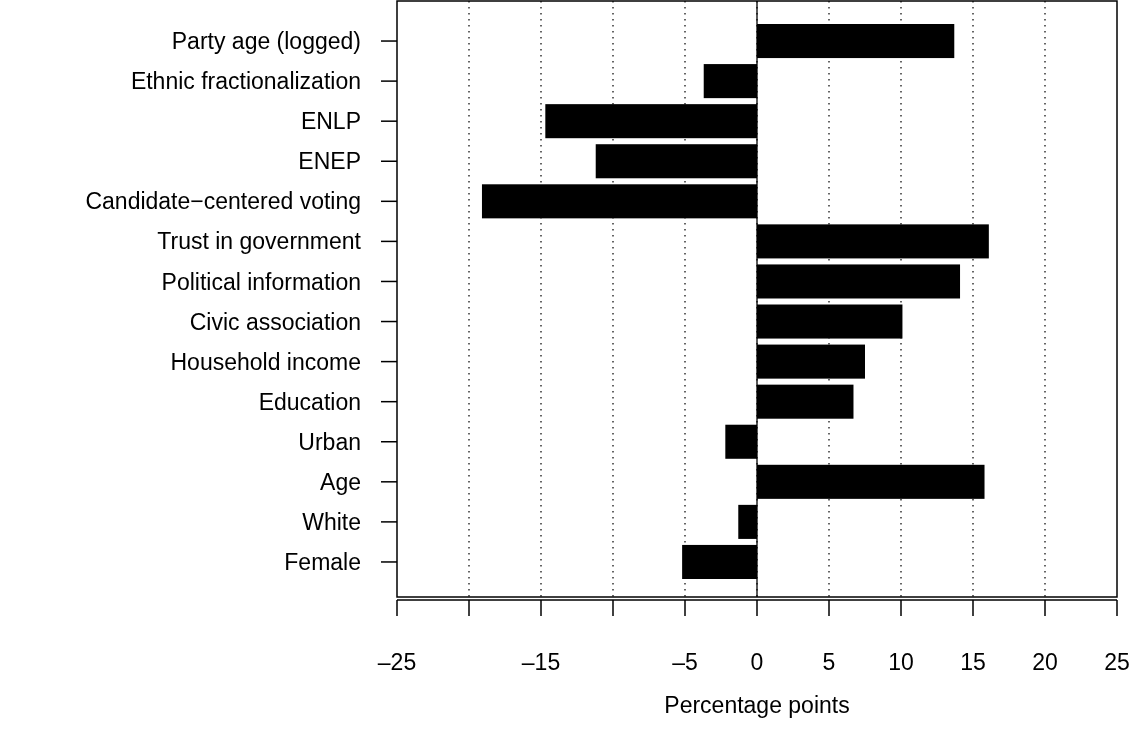  What do you see at coordinates (322, 562) in the screenshot?
I see `y-tick-label: Female` at bounding box center [322, 562].